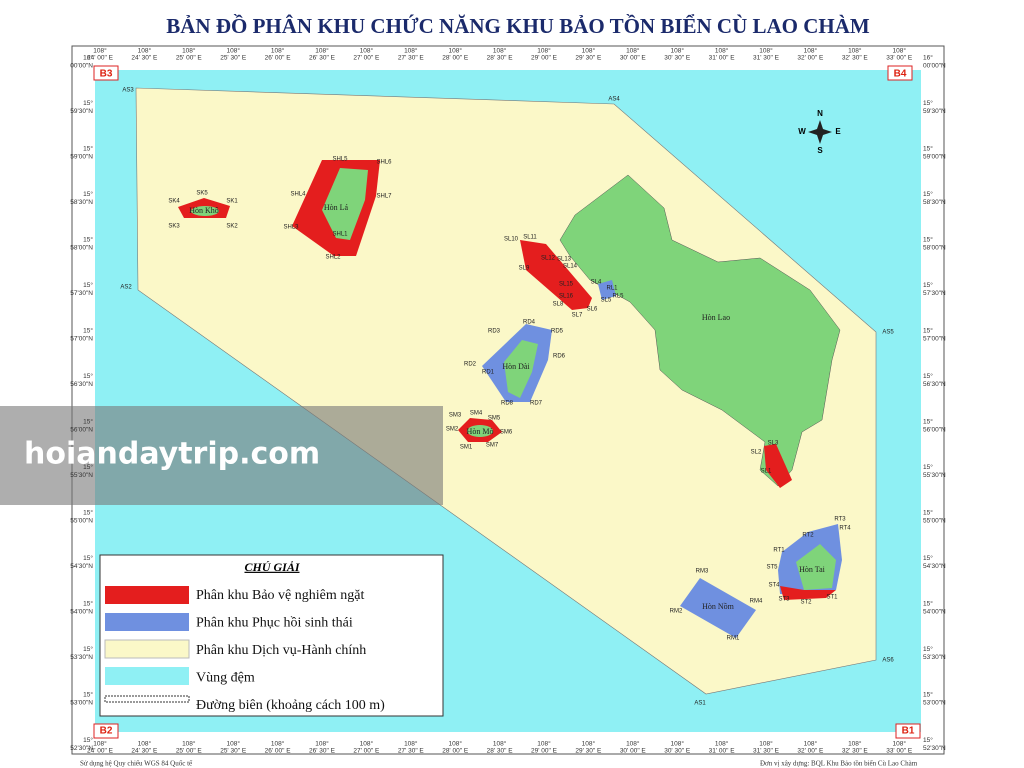  I want to click on zone-point: RM2, so click(676, 612).